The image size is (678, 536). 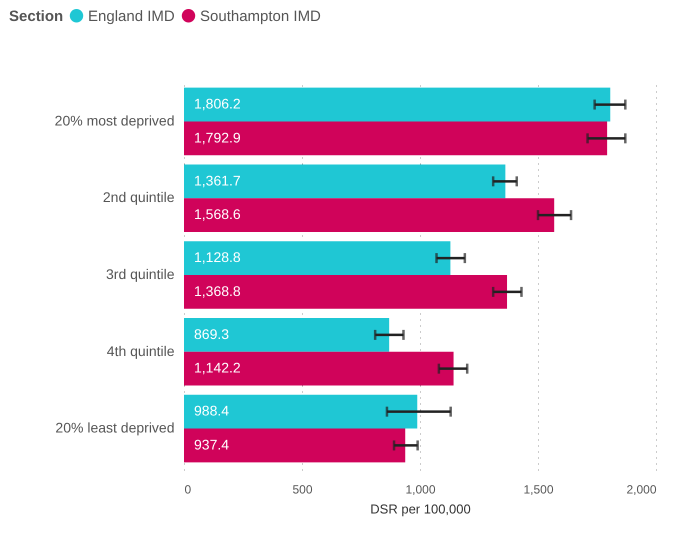 What do you see at coordinates (420, 509) in the screenshot?
I see `x-axis-title: DSR per 100,000` at bounding box center [420, 509].